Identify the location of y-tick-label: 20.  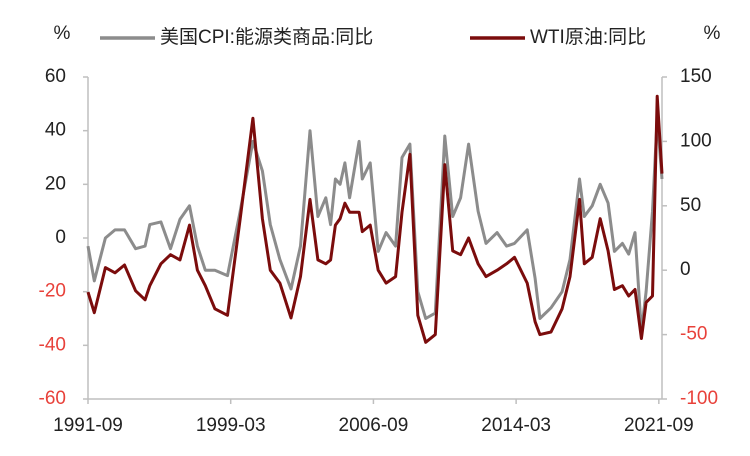
(55, 183).